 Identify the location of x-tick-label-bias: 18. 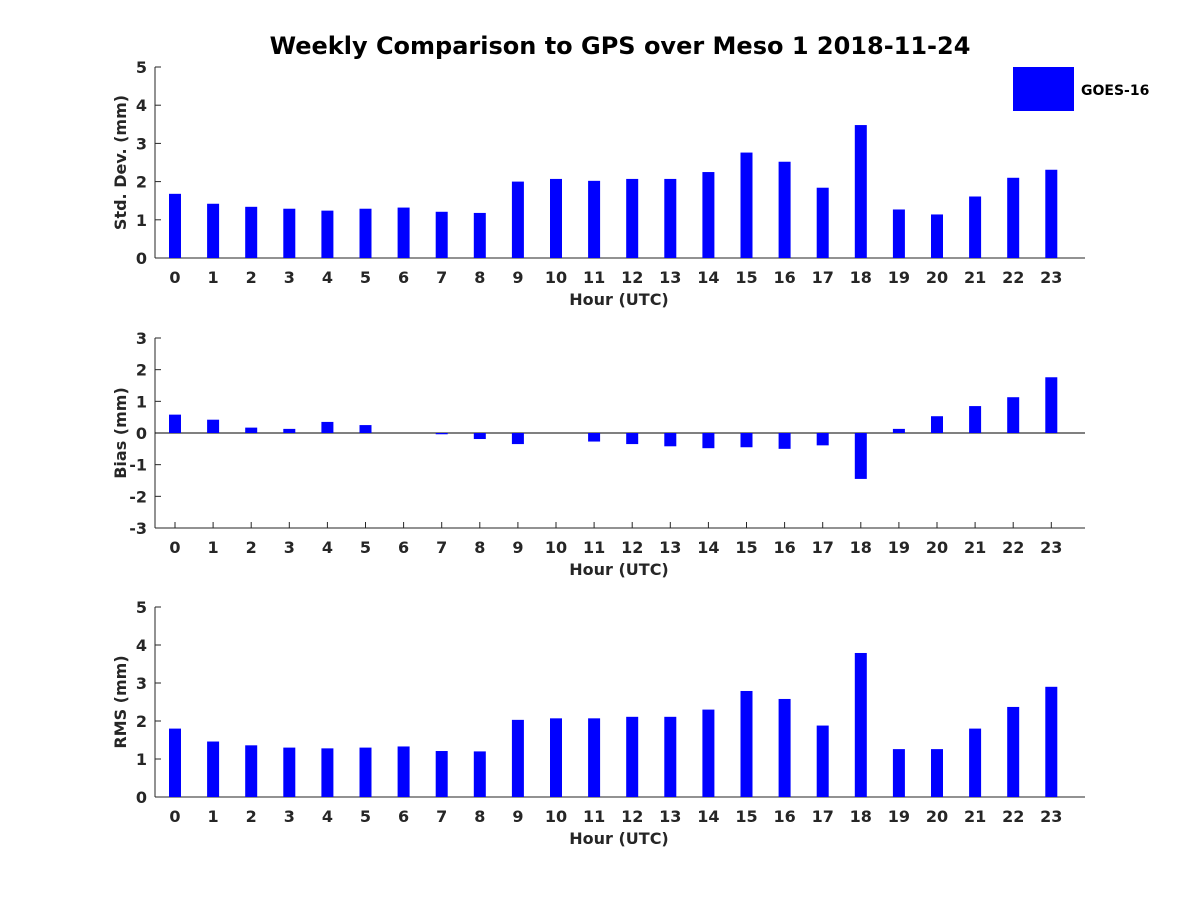
(861, 547).